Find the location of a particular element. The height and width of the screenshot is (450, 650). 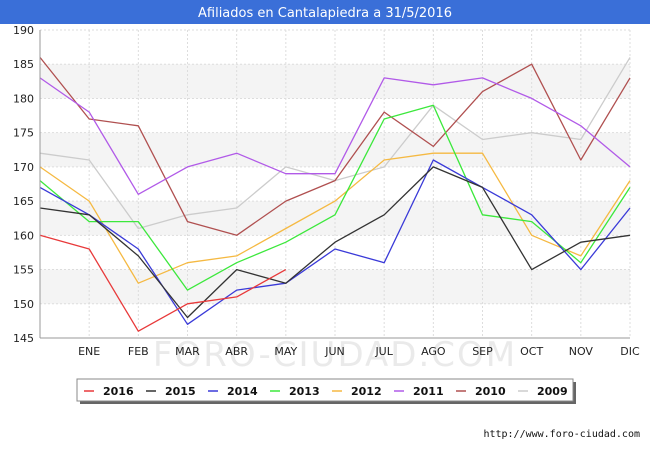

series-line-2016 is located at coordinates (163, 283).